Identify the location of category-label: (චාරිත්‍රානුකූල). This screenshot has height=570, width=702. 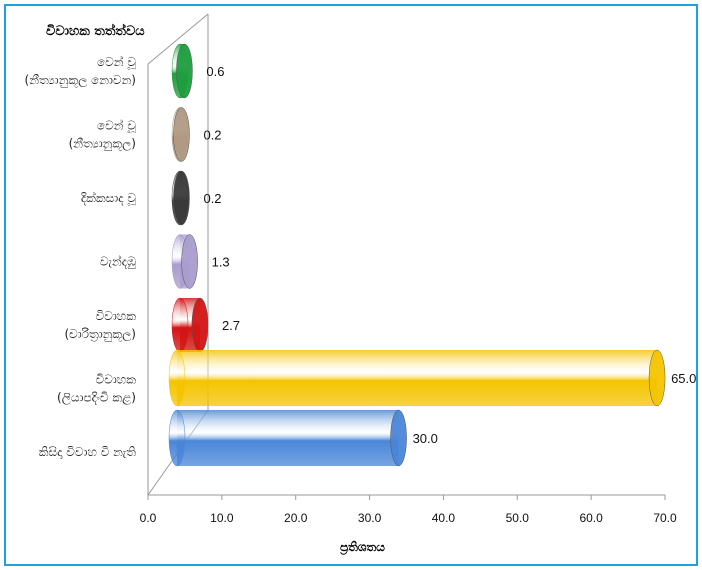
(100, 334).